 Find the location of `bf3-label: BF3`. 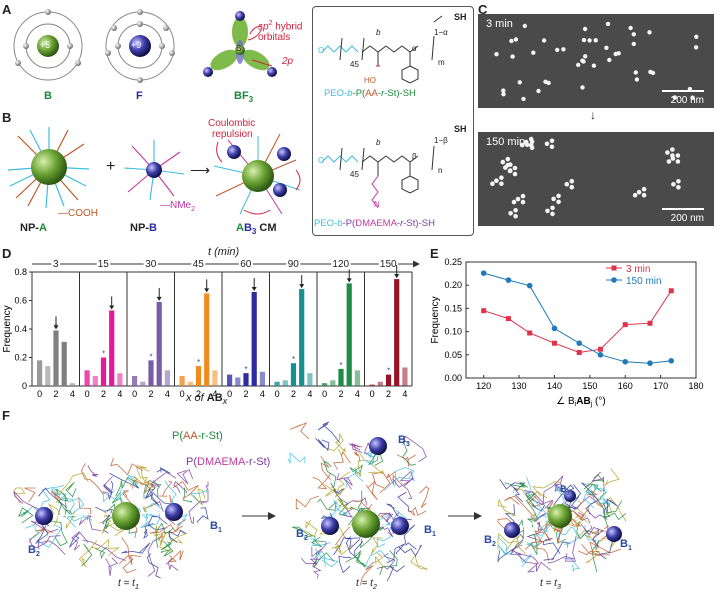

bf3-label: BF3 is located at coordinates (244, 97).